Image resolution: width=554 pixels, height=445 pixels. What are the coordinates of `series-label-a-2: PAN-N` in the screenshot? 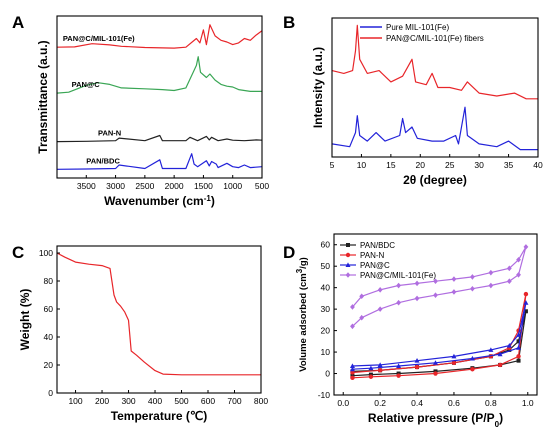 It's located at (109, 133).